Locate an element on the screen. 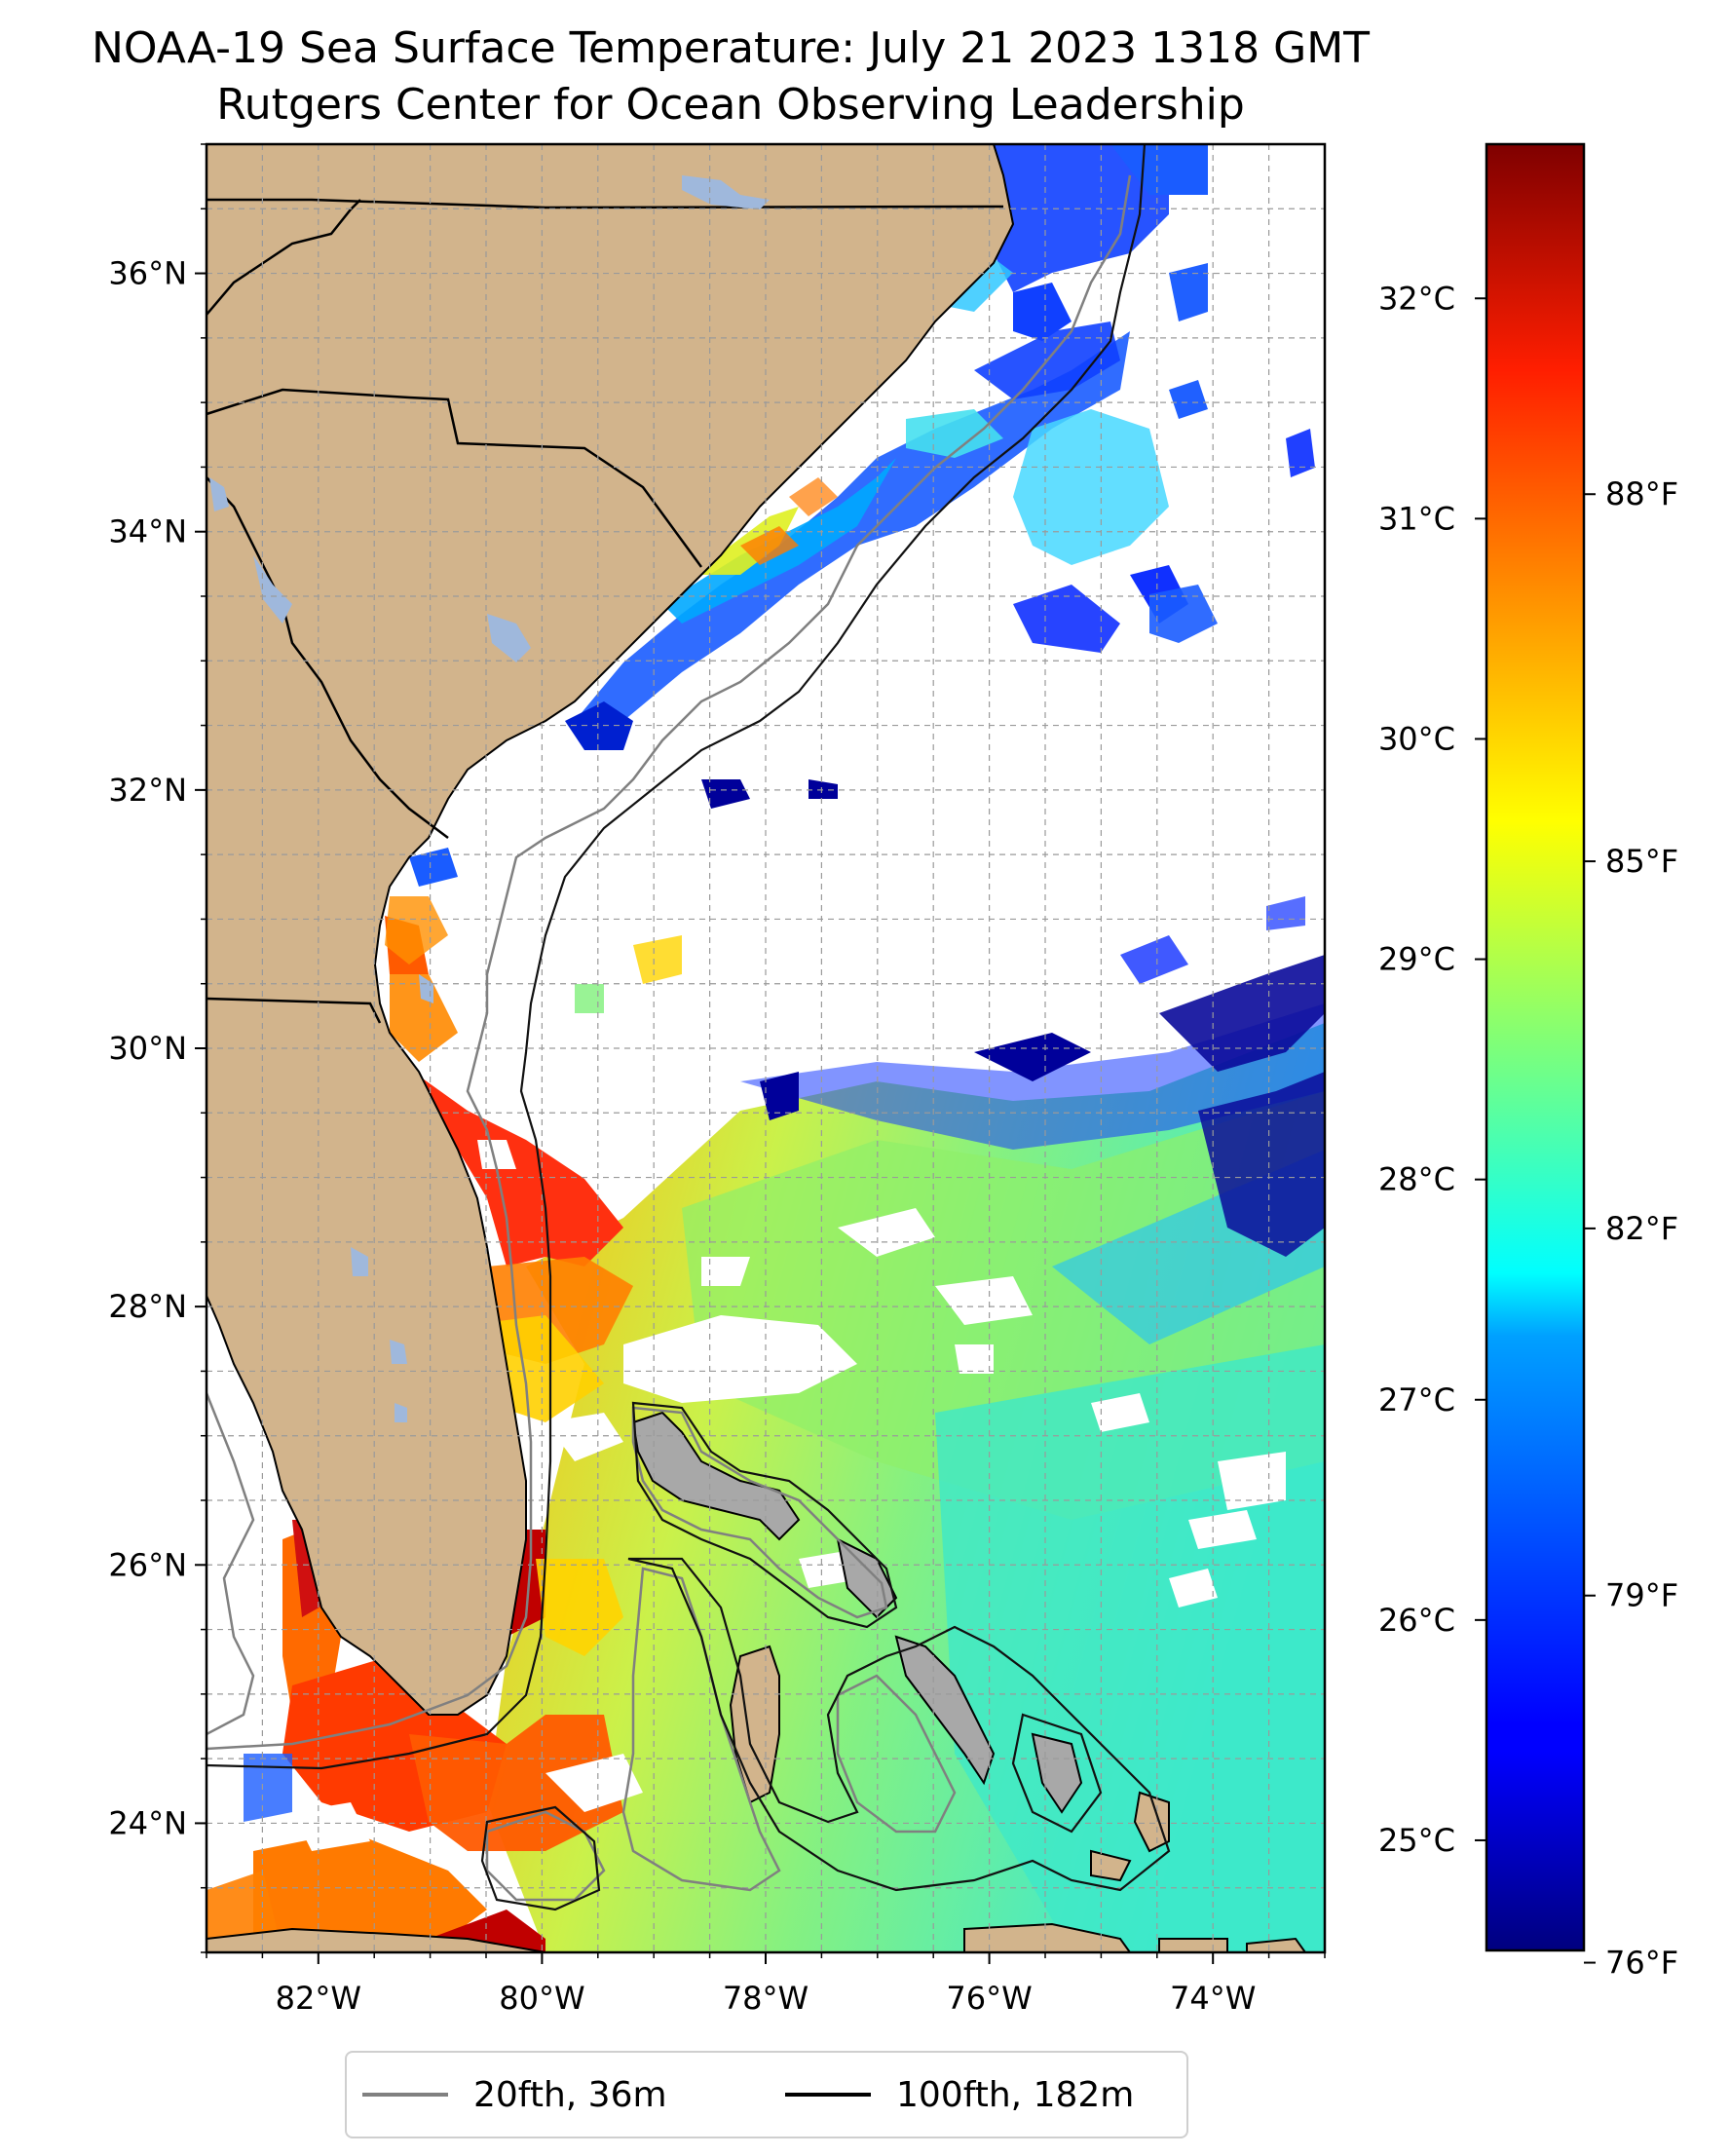  celsius-tick-label: 32°C is located at coordinates (1416, 299).